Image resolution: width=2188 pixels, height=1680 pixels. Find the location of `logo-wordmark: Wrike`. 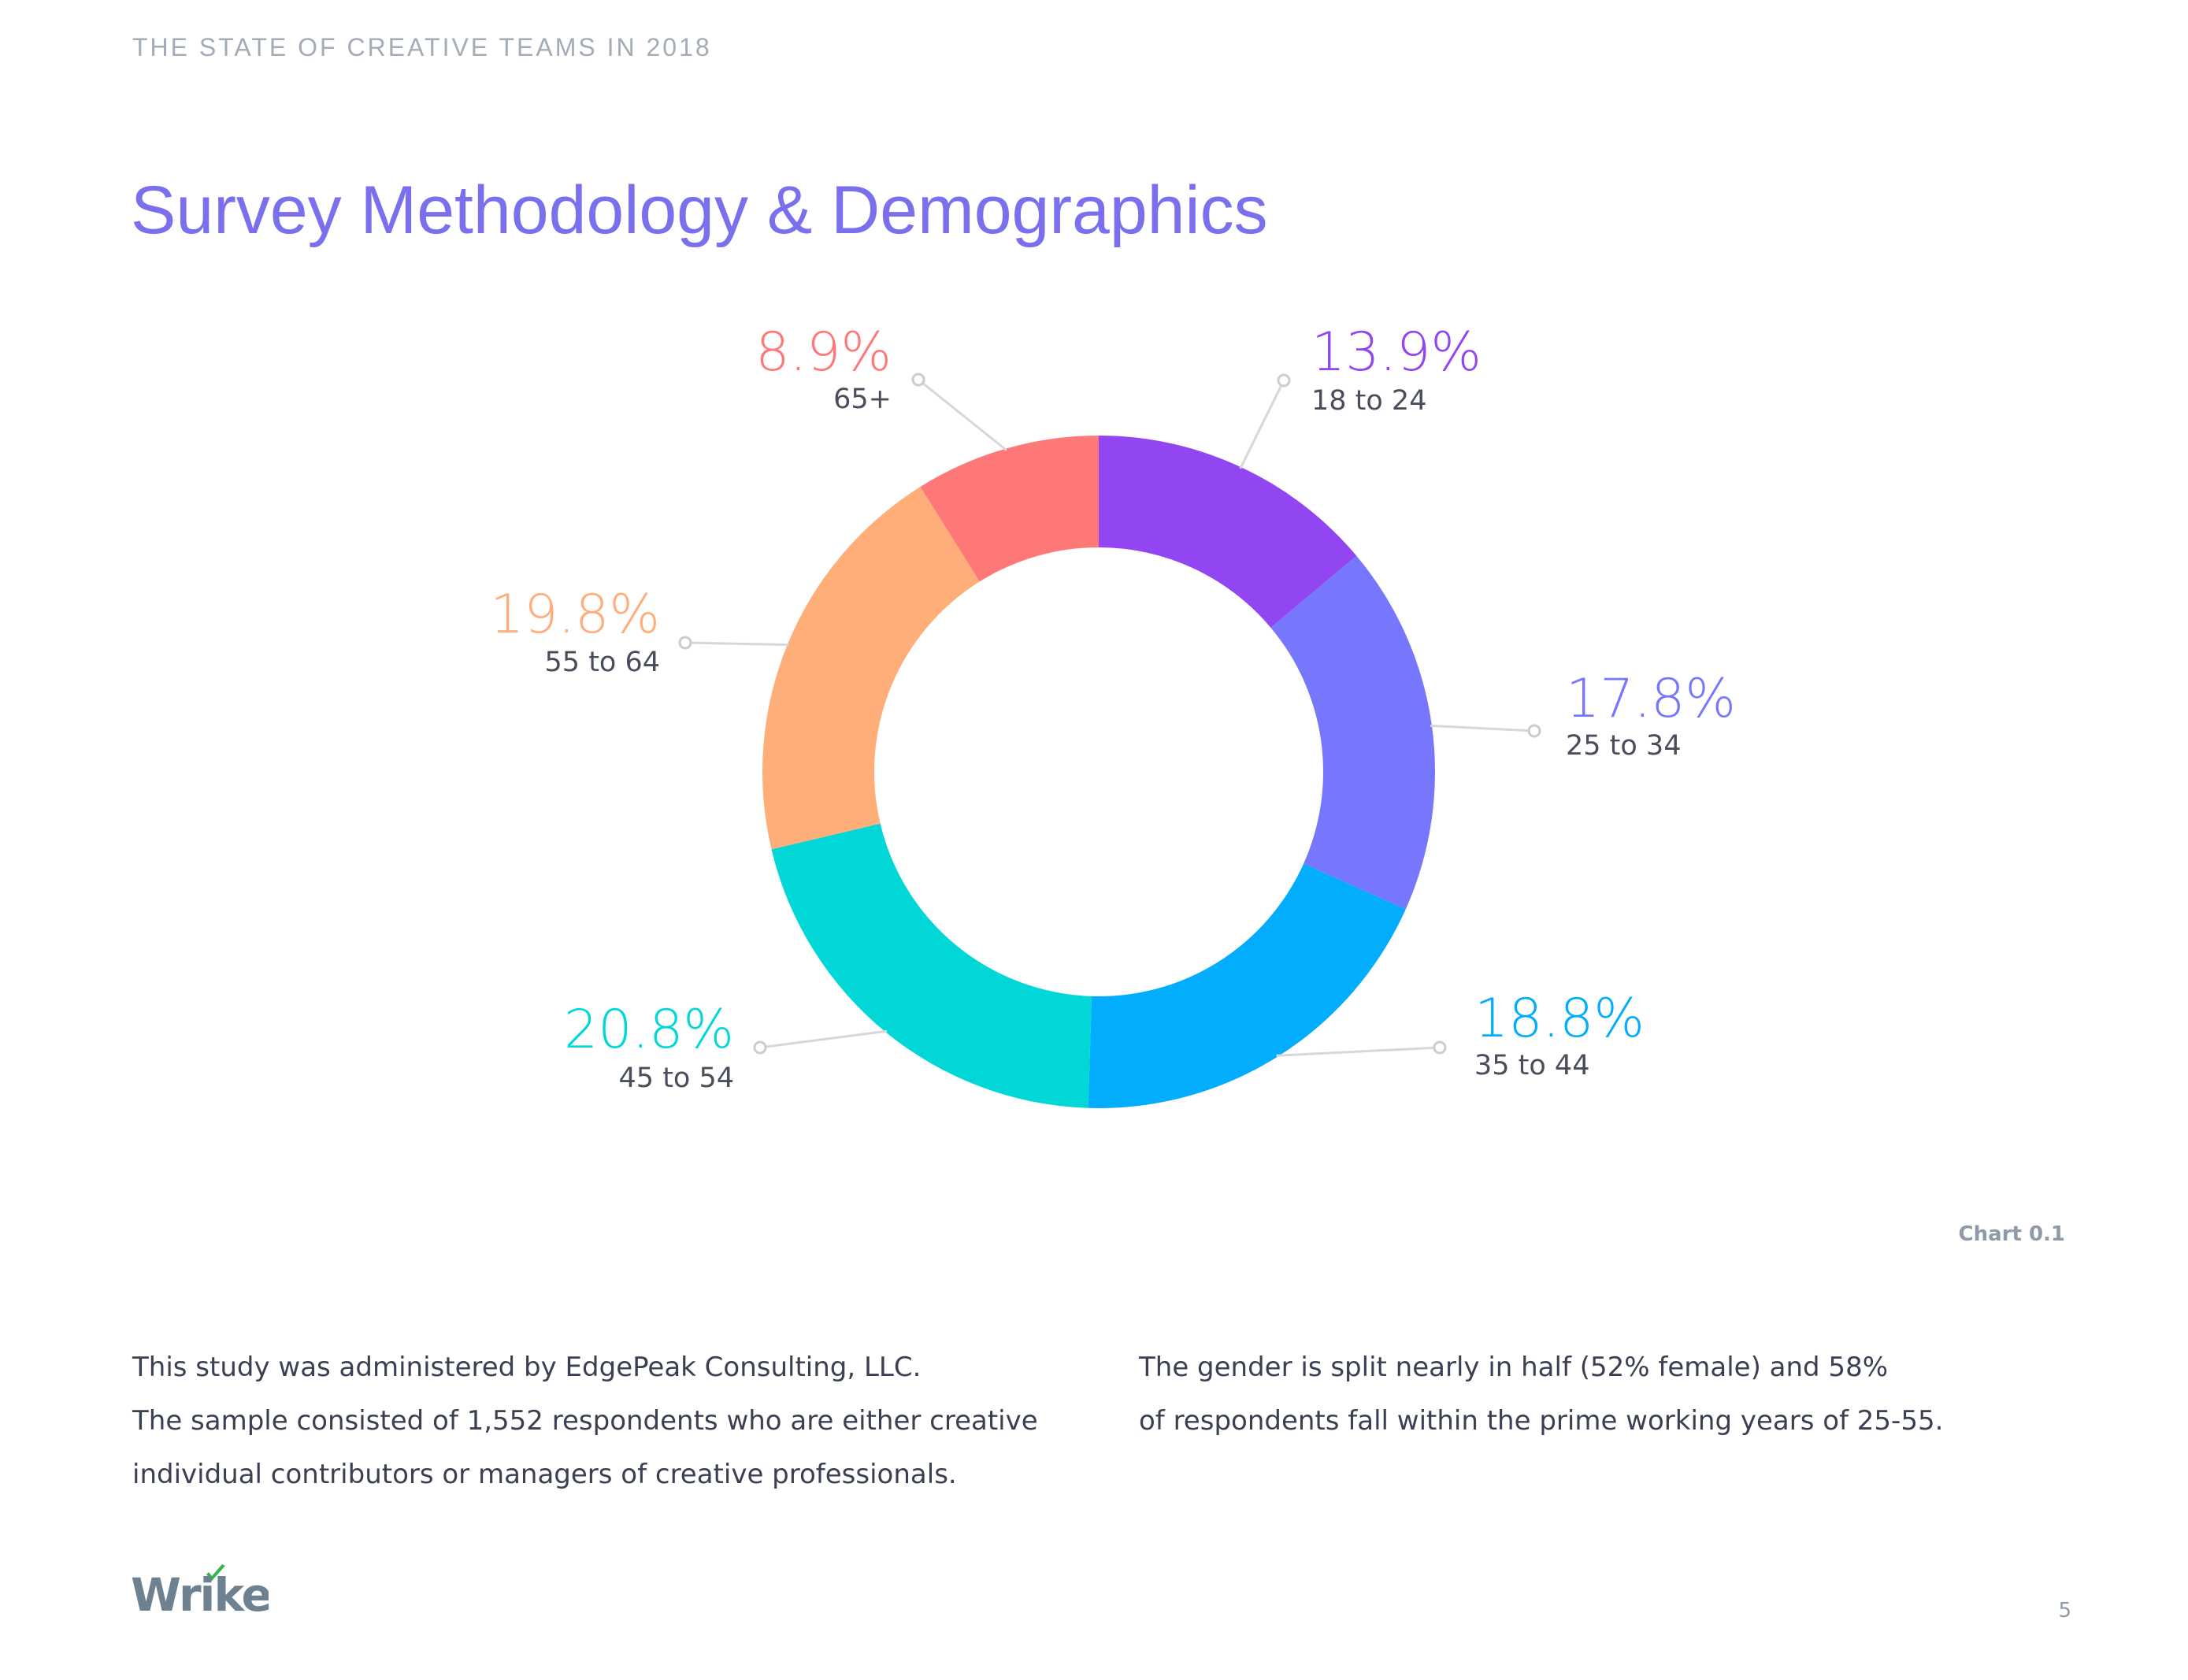

logo-wordmark: Wrike is located at coordinates (200, 1593).